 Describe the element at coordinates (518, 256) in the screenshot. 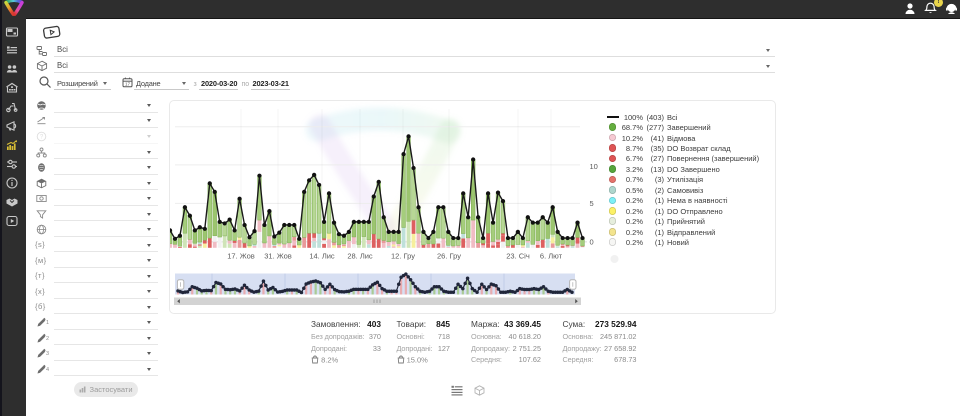

I see `svg-text: 23. Січ` at that location.